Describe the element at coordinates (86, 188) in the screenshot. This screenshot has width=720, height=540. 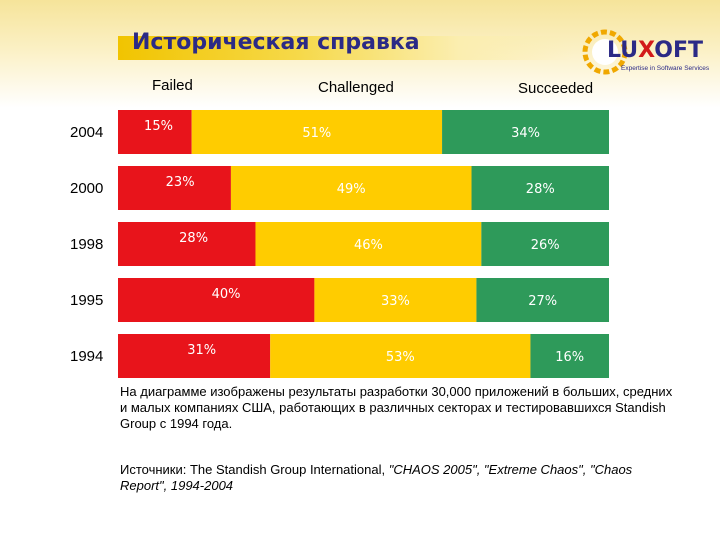
I see `year-label: 2000` at that location.